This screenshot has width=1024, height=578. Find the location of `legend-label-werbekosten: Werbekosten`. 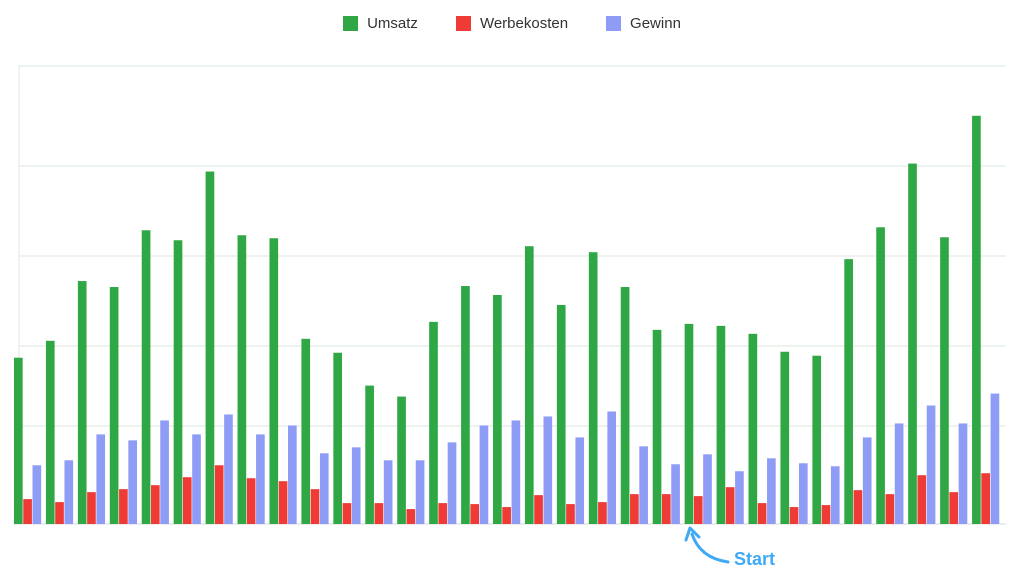

legend-label-werbekosten: Werbekosten is located at coordinates (524, 23).